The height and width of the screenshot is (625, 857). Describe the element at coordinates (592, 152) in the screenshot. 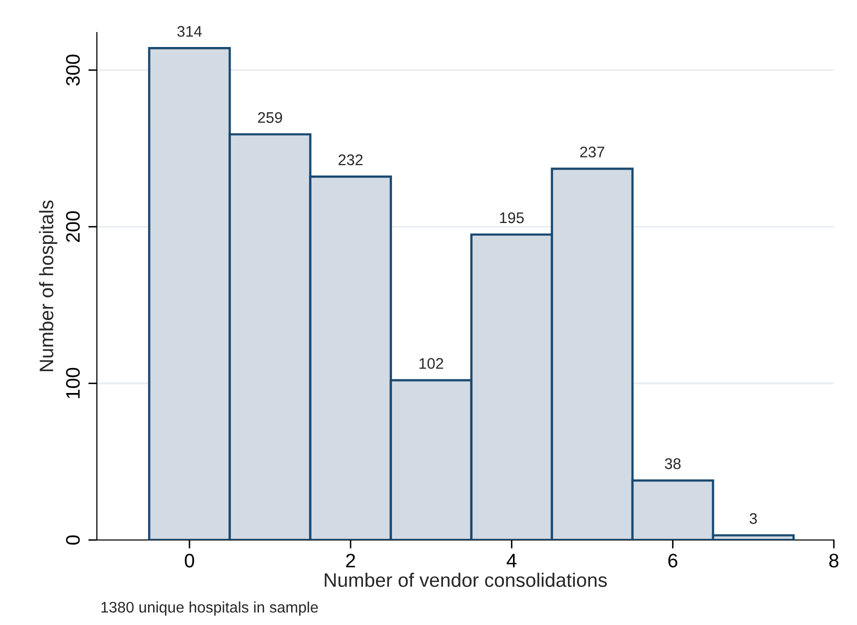

I see `data-label: 237` at that location.